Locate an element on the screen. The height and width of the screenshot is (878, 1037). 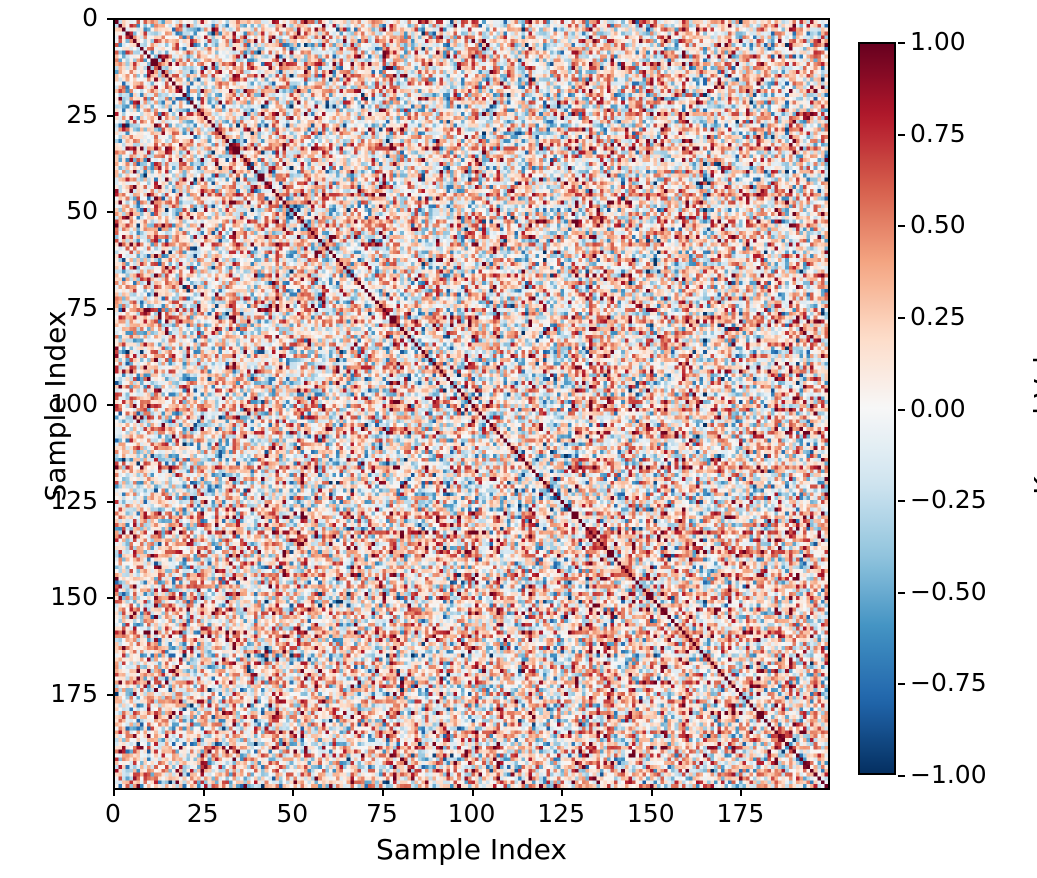
y-tick-label: 25 is located at coordinates (82, 114).